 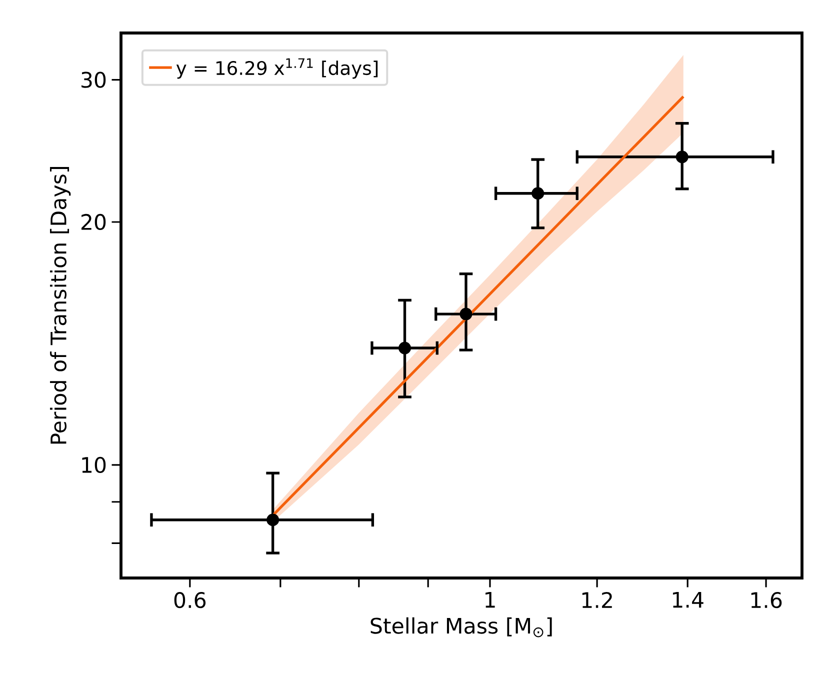 What do you see at coordinates (277, 68) in the screenshot?
I see `legend-label: y = 16.29 x$^{1.71}$ [days]` at bounding box center [277, 68].